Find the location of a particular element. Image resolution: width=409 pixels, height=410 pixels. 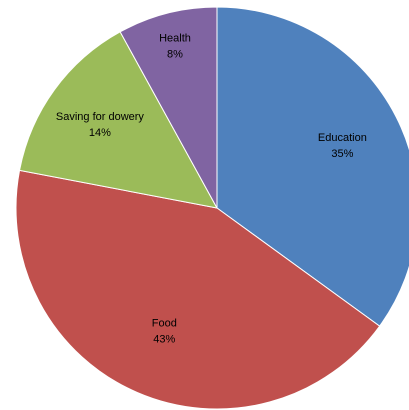

slice-label-health: Health is located at coordinates (175, 38).